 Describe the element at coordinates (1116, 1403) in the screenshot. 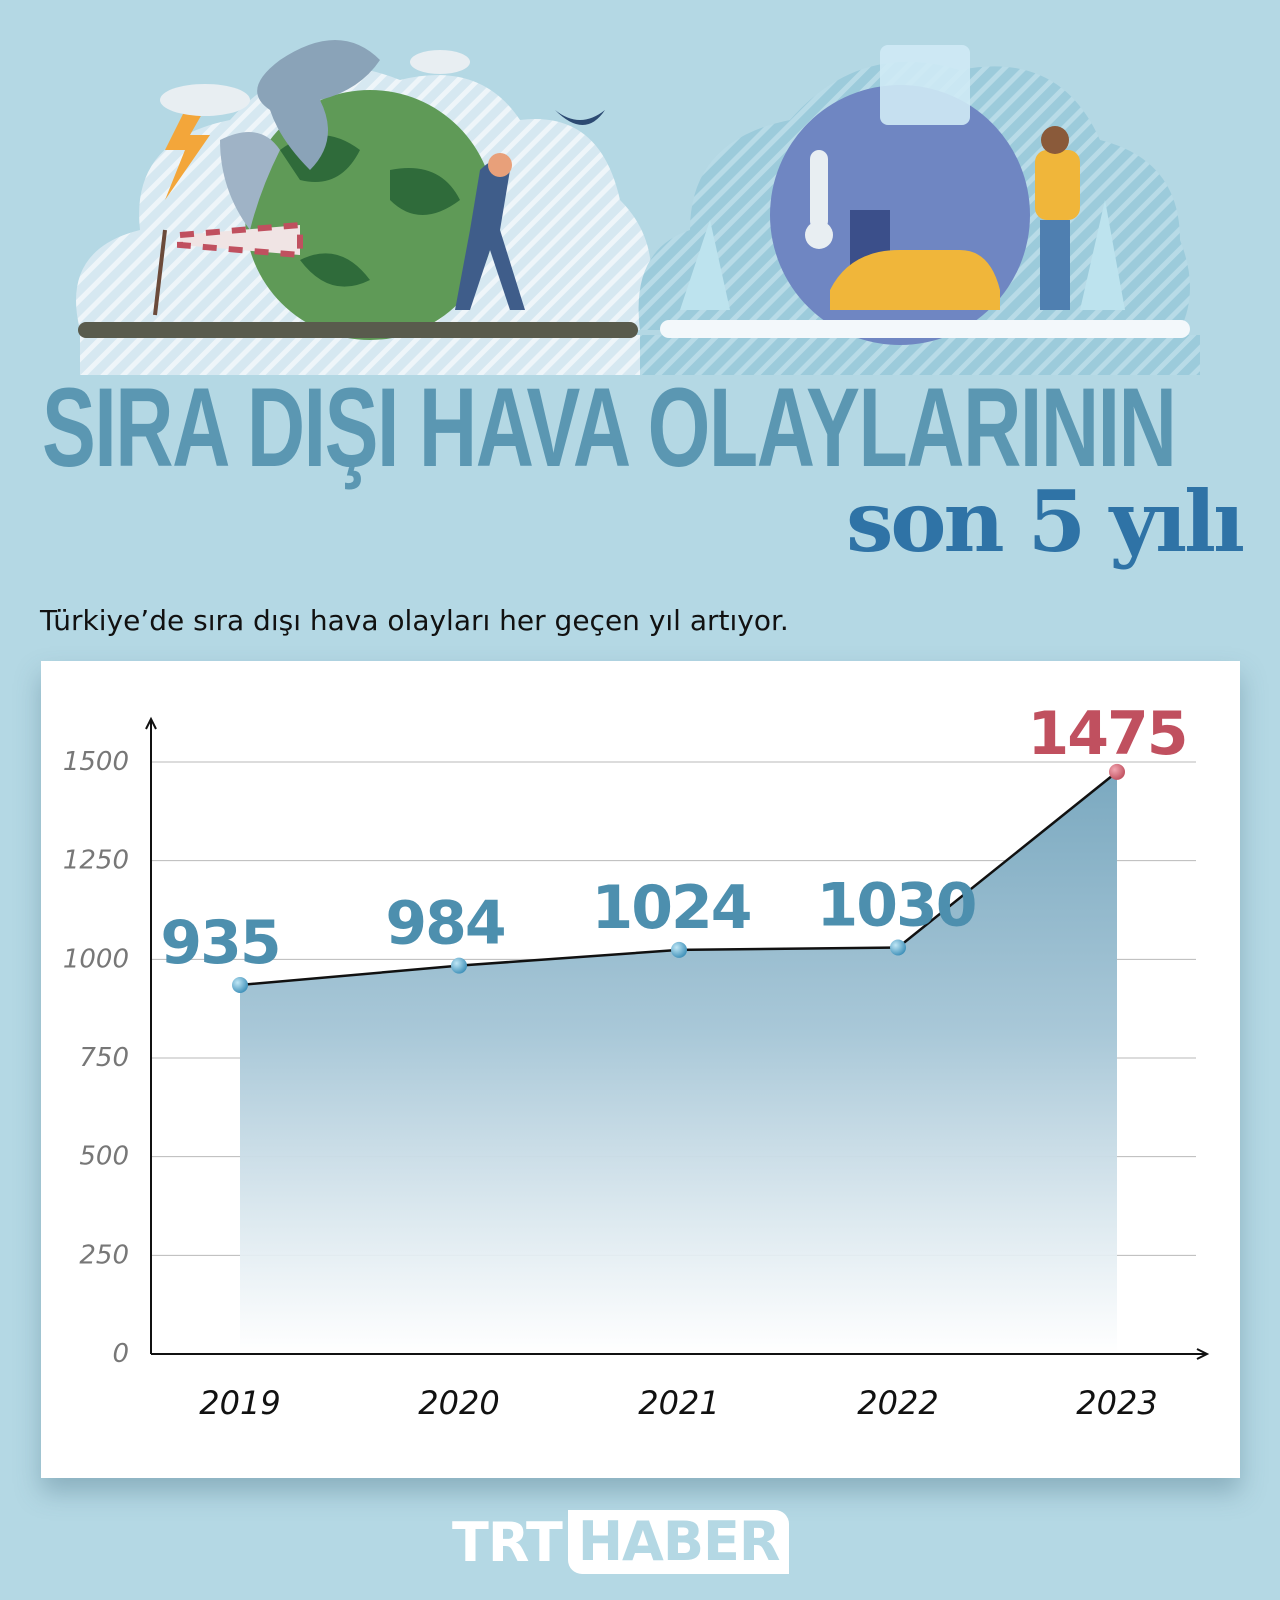

I see `x-tick-label: 2023` at that location.